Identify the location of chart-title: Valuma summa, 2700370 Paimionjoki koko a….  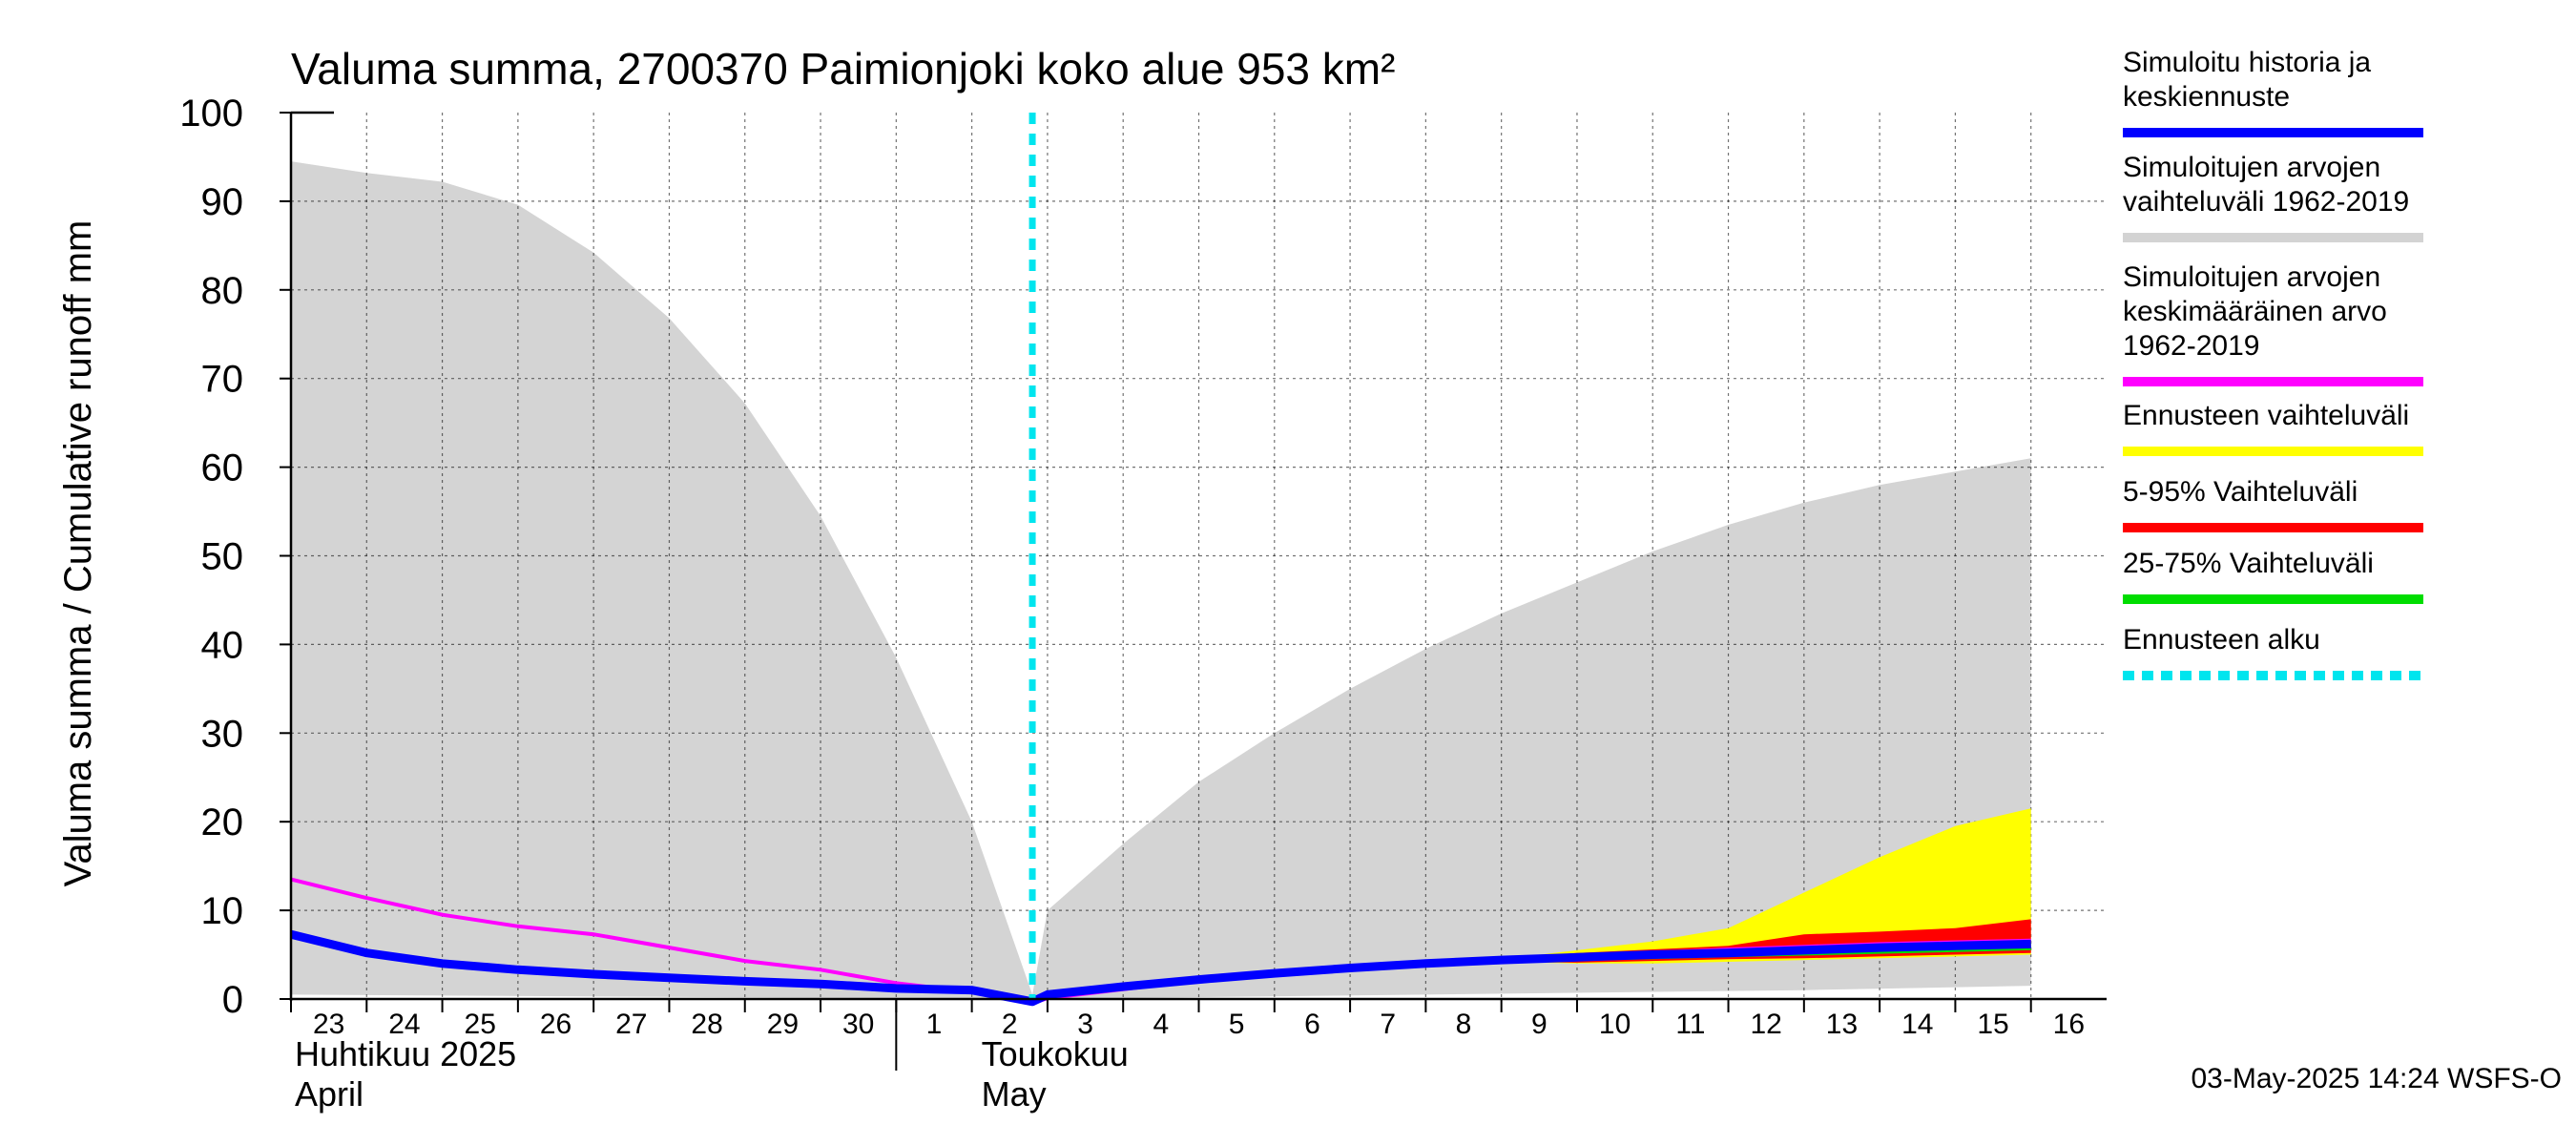
(843, 69).